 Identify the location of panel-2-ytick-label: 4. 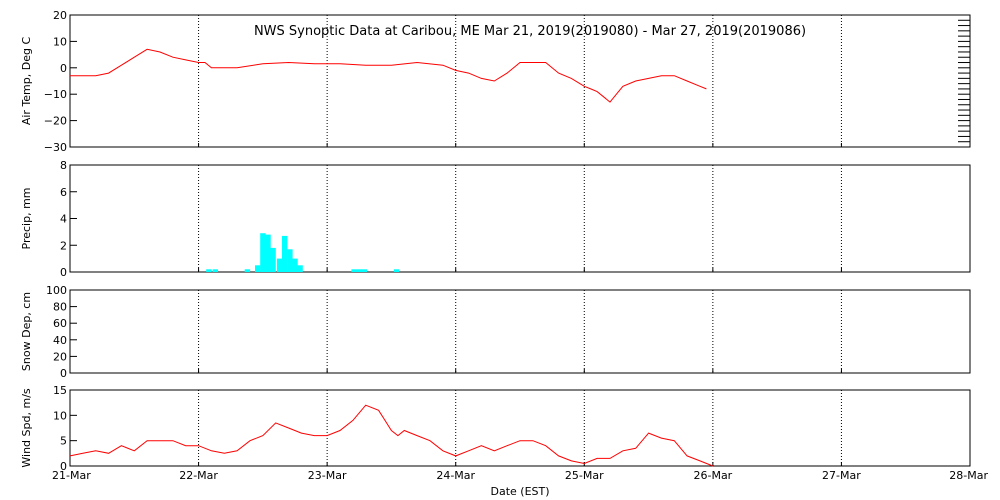
(63, 219).